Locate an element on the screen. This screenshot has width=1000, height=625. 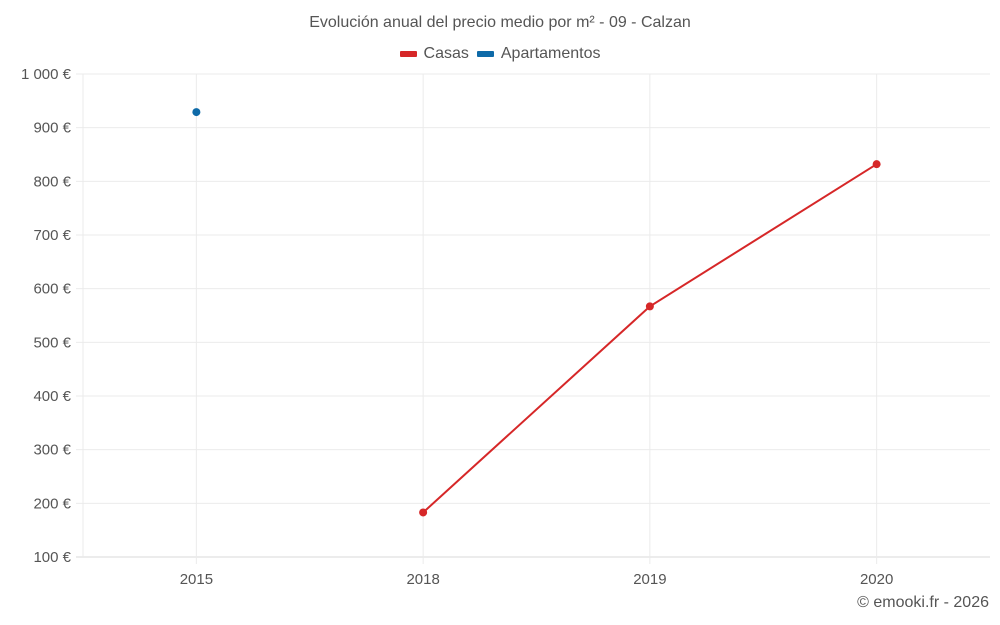
x-tick-label: 2020 is located at coordinates (876, 579).